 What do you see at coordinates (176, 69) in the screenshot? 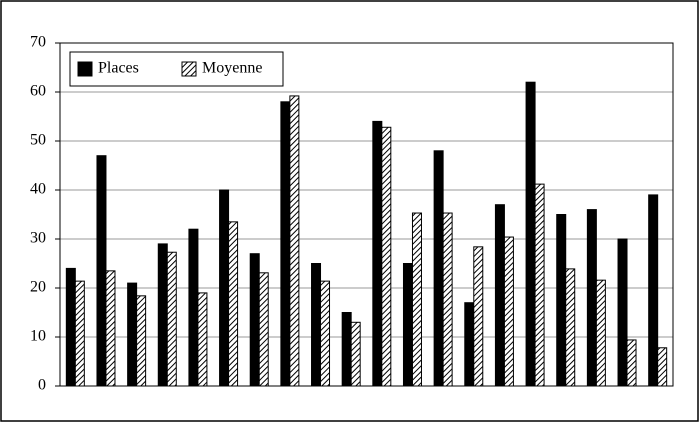
I see `legend-box` at bounding box center [176, 69].